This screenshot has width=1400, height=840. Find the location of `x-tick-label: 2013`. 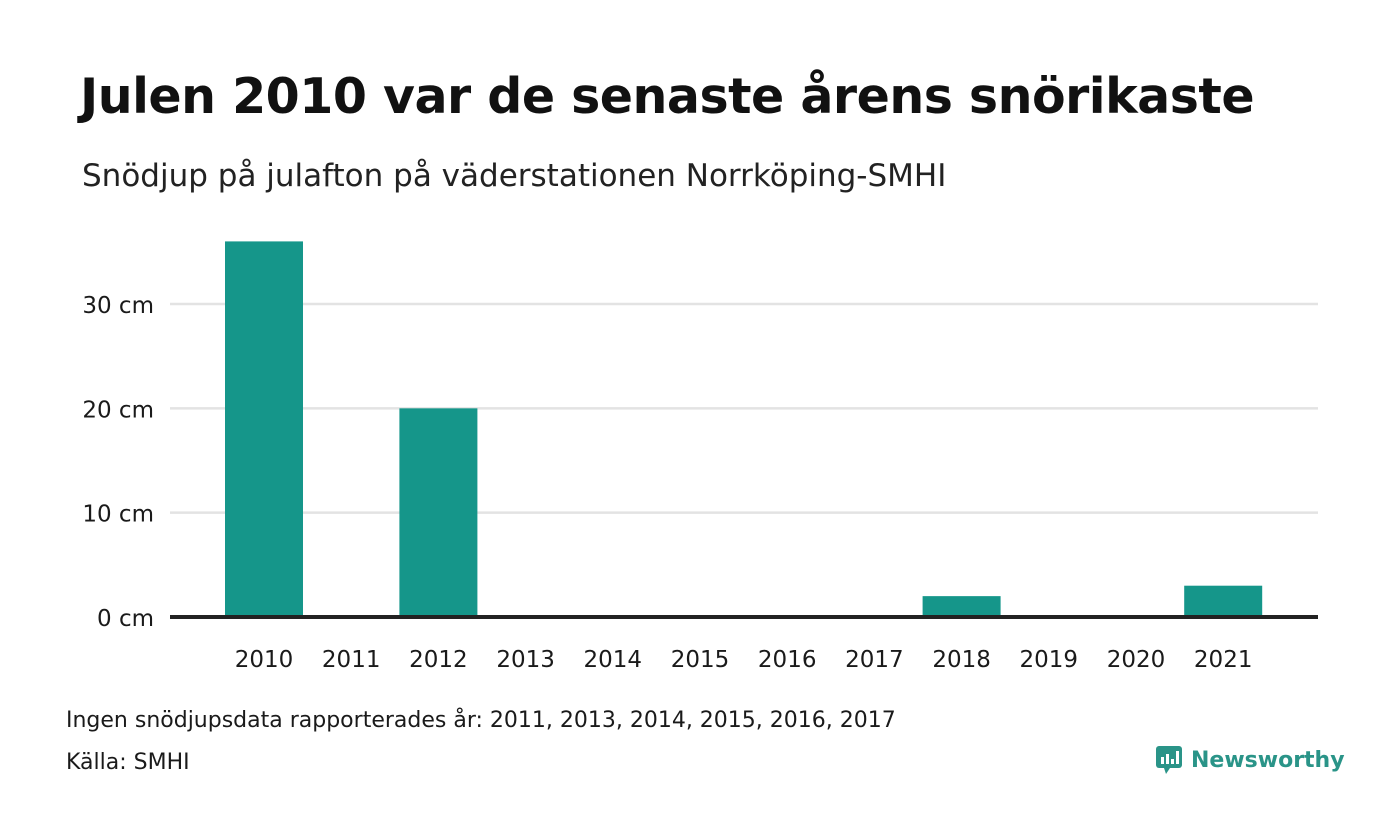

x-tick-label: 2013 is located at coordinates (525, 660).